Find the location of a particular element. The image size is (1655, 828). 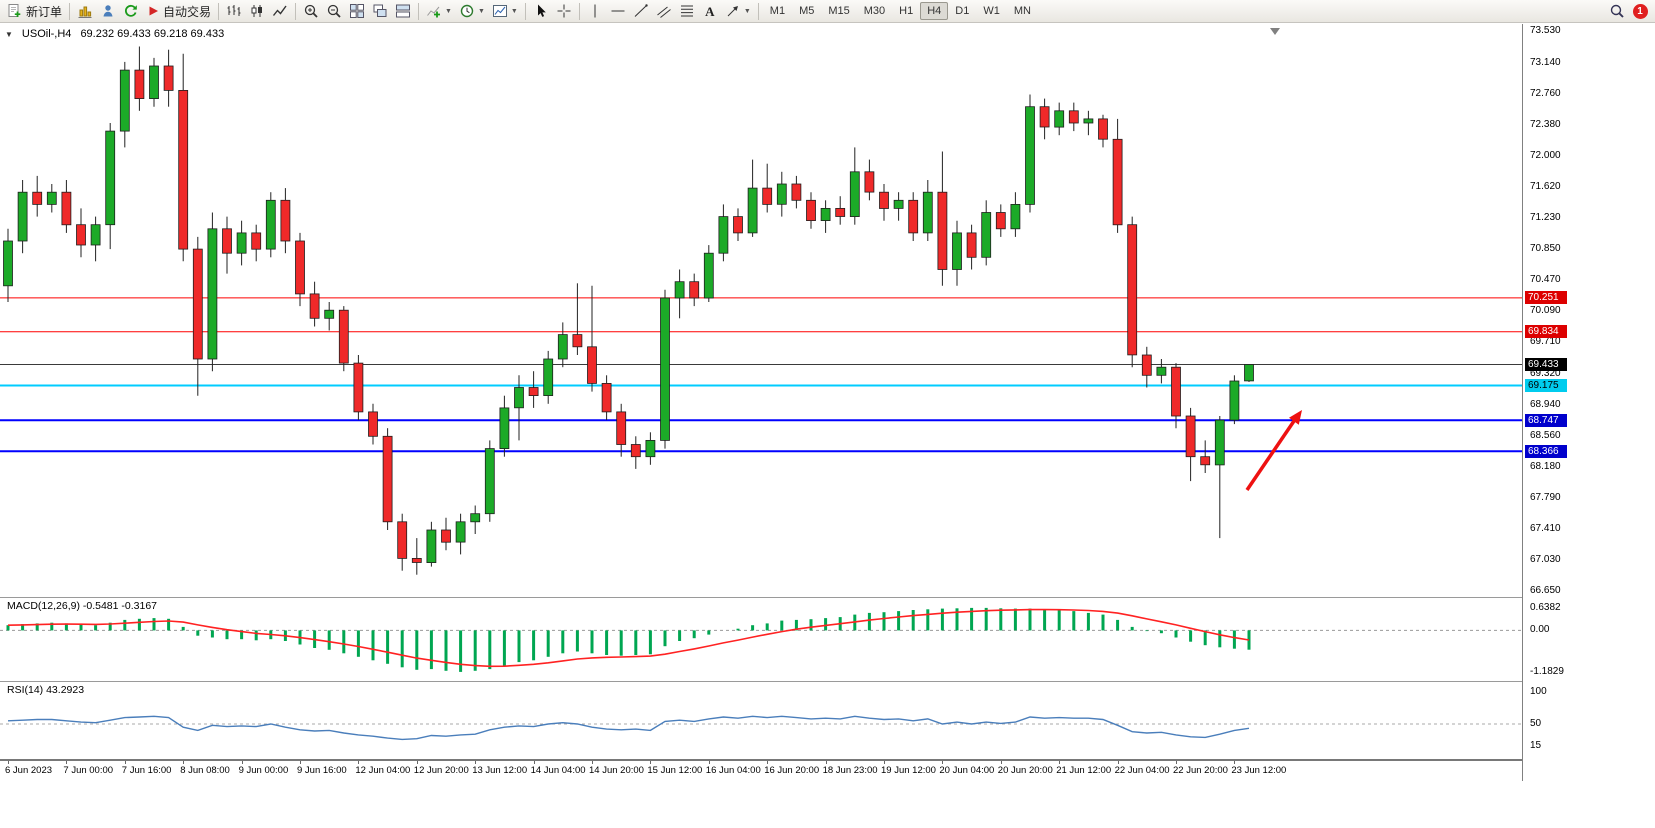

time-label: 23 Jun 12:00 is located at coordinates (1259, 770).